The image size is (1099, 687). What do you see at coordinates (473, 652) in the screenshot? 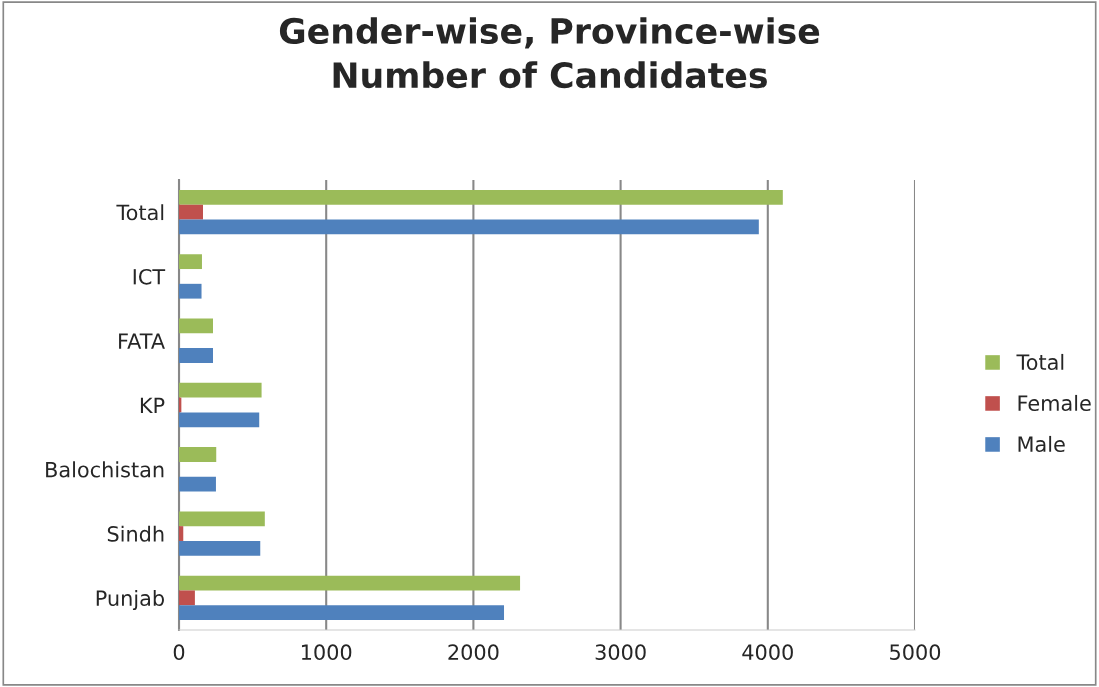
I see `x-tick-label: 2000` at bounding box center [473, 652].